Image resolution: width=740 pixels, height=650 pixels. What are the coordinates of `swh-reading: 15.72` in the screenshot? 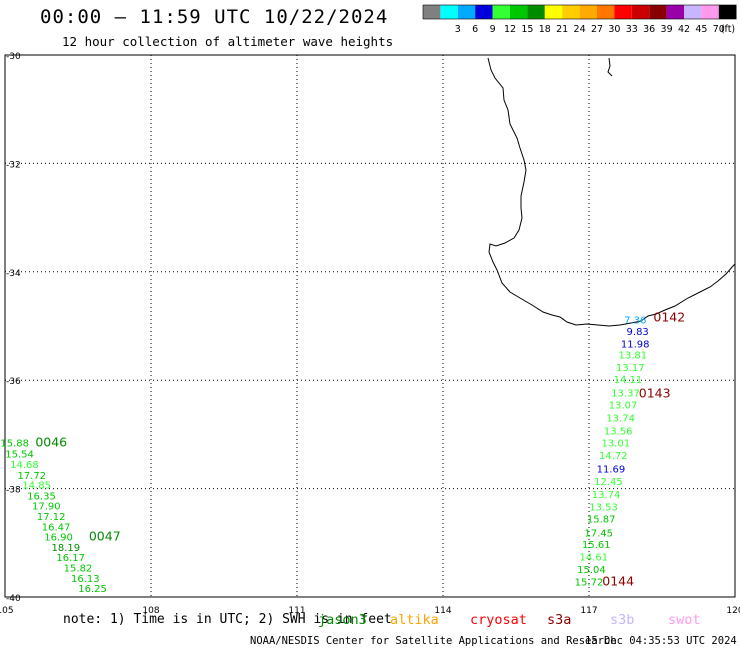 It's located at (589, 583).